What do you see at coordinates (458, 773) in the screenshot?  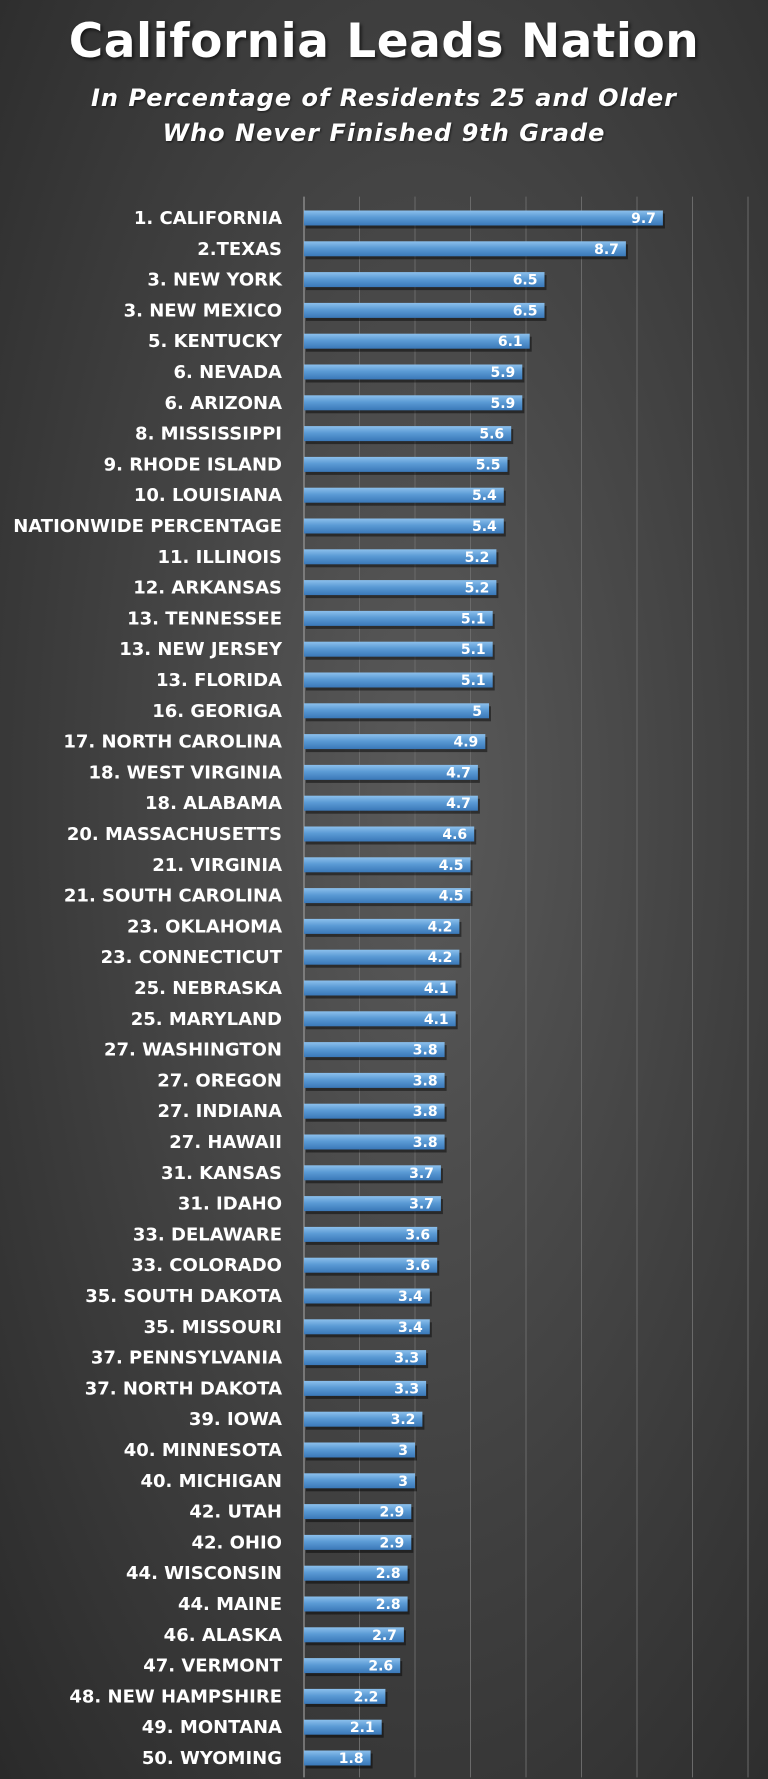 I see `value-label: 4.7` at bounding box center [458, 773].